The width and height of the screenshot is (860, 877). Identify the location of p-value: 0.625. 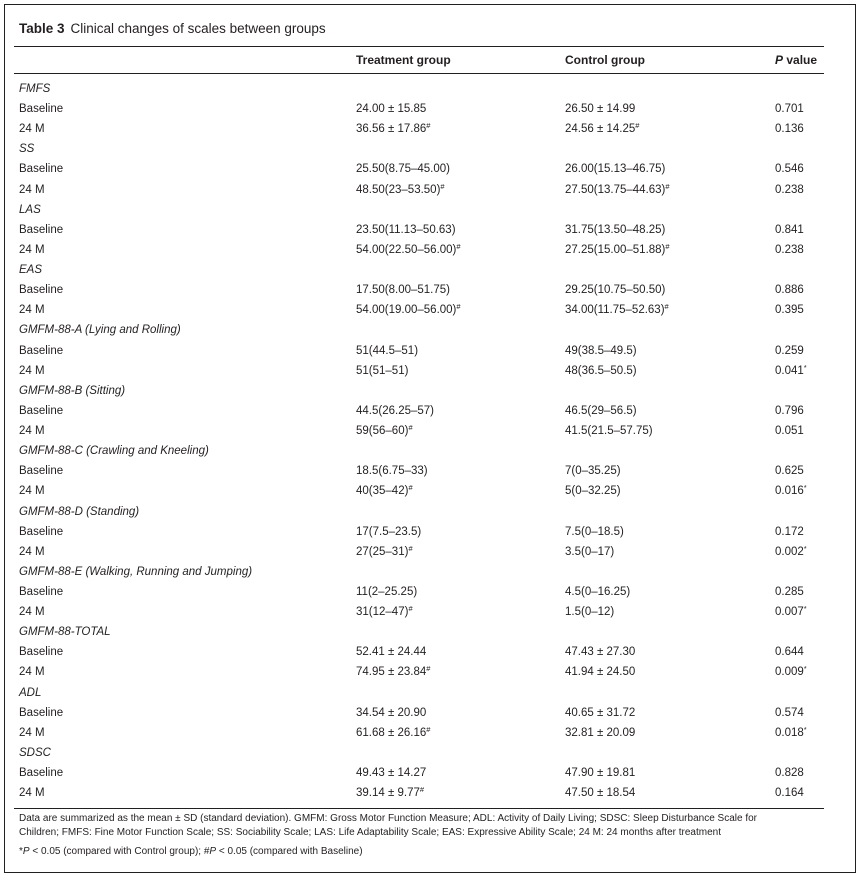
(789, 471).